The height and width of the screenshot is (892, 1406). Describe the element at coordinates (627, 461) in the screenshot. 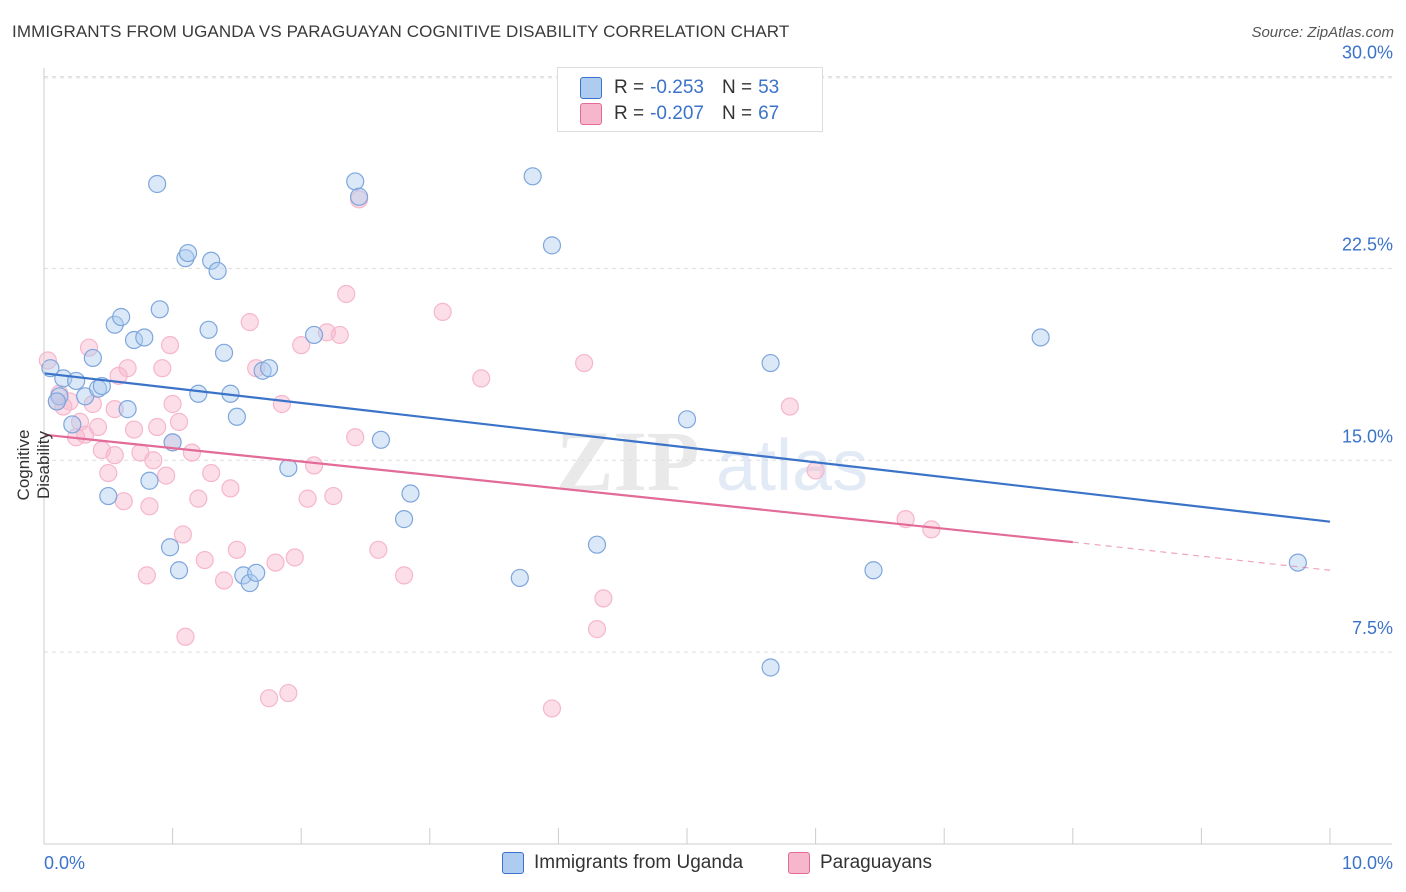

I see `watermark-zip: ZIP` at that location.